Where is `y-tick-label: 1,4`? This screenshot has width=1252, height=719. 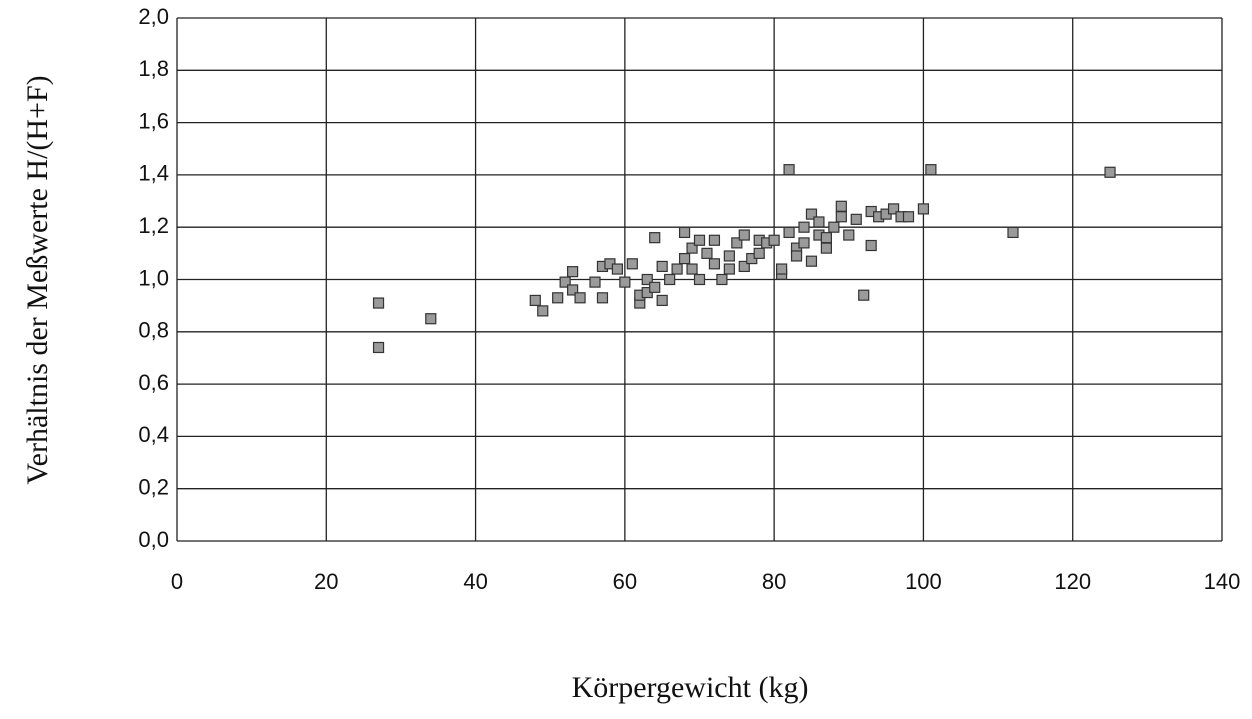
y-tick-label: 1,4 is located at coordinates (153, 173).